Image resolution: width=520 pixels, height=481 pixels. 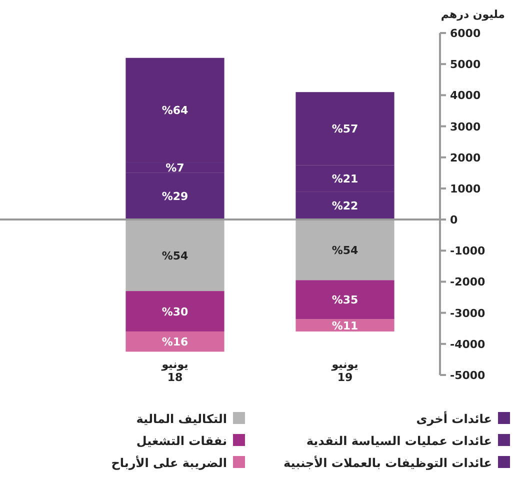 I want to click on y-tick-label: 2000, so click(x=465, y=157).